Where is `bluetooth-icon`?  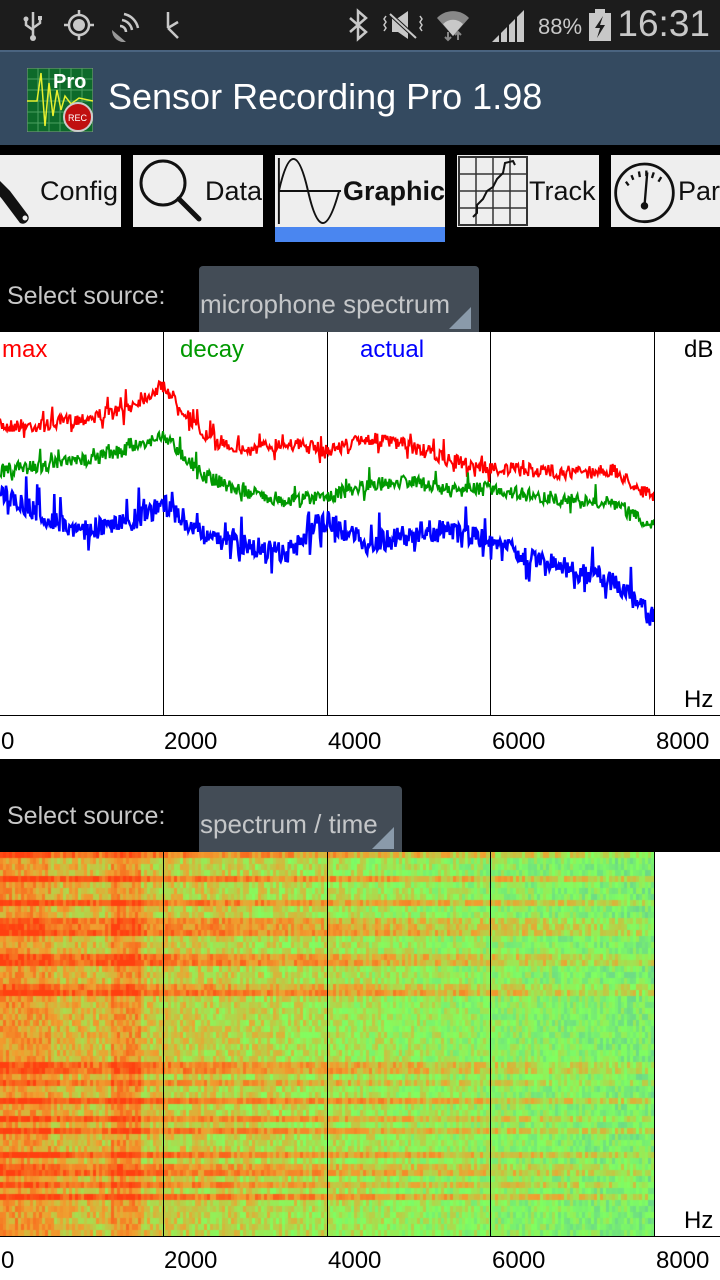
bluetooth-icon is located at coordinates (358, 25).